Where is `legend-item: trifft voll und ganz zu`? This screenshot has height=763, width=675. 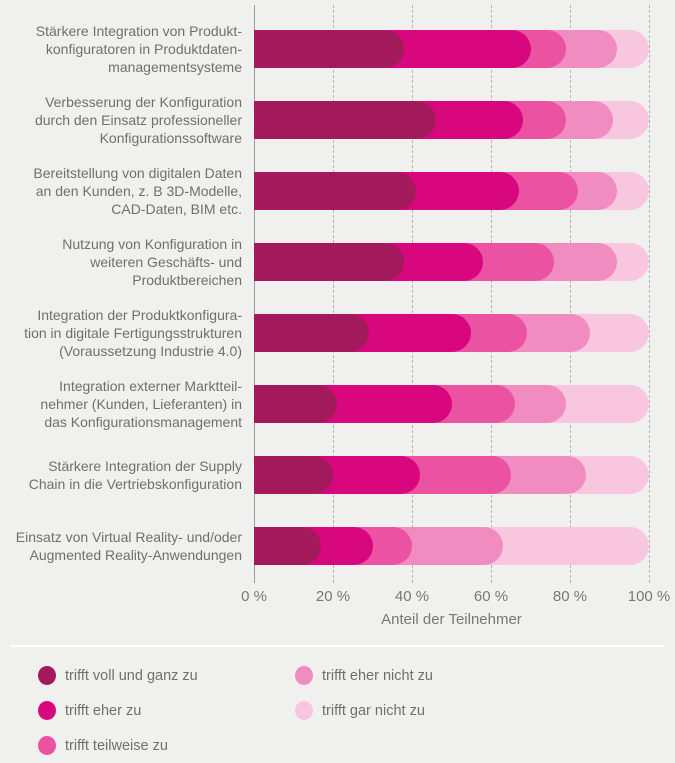 legend-item: trifft voll und ganz zu is located at coordinates (166, 675).